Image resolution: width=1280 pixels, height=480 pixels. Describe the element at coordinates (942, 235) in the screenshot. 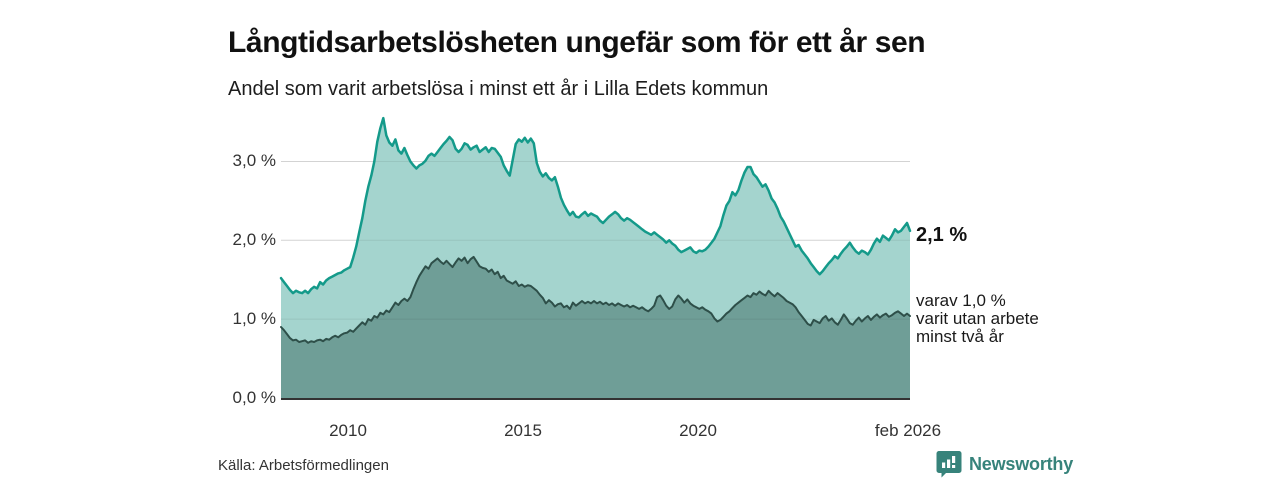

I see `total-series-end-label: 2,1 %` at that location.